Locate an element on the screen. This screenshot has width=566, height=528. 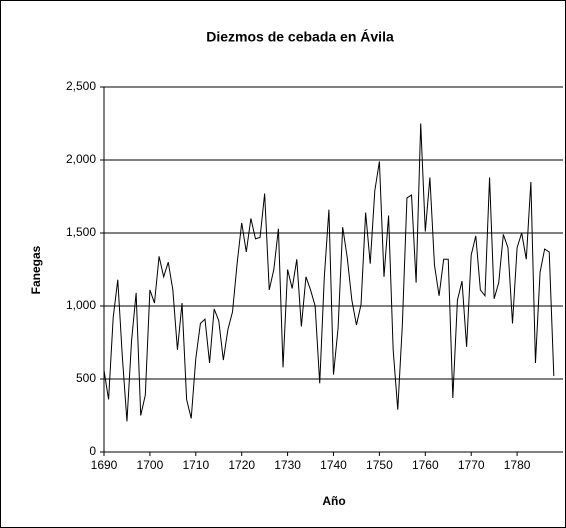
y-tick-label: 2,000 is located at coordinates (81, 159).